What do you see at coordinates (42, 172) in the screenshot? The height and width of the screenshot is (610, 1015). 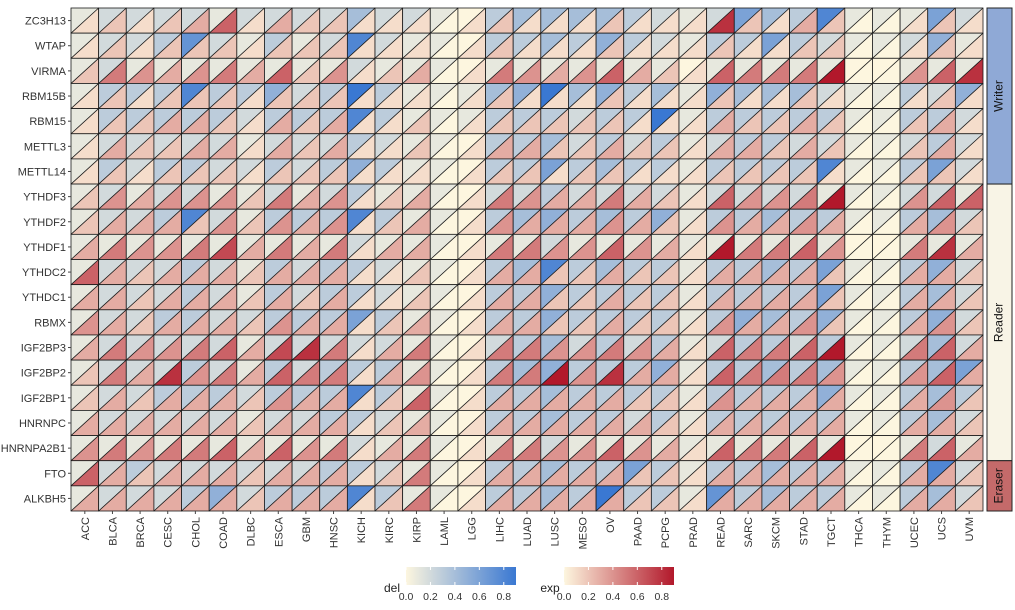 I see `gene-label-METTL14: METTL14` at bounding box center [42, 172].